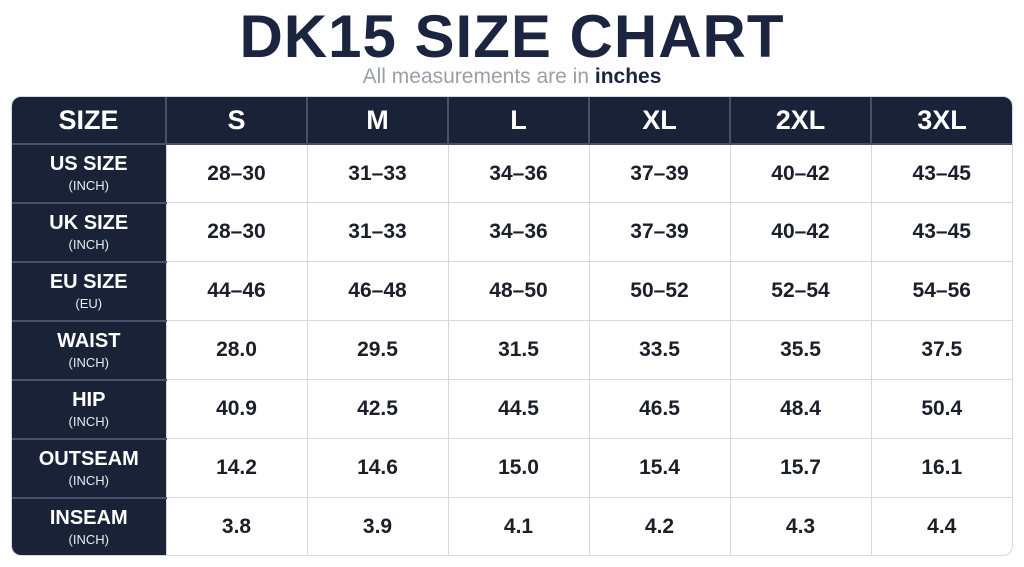 Image resolution: width=1024 pixels, height=567 pixels. I want to click on row-unit: (EU), so click(89, 304).